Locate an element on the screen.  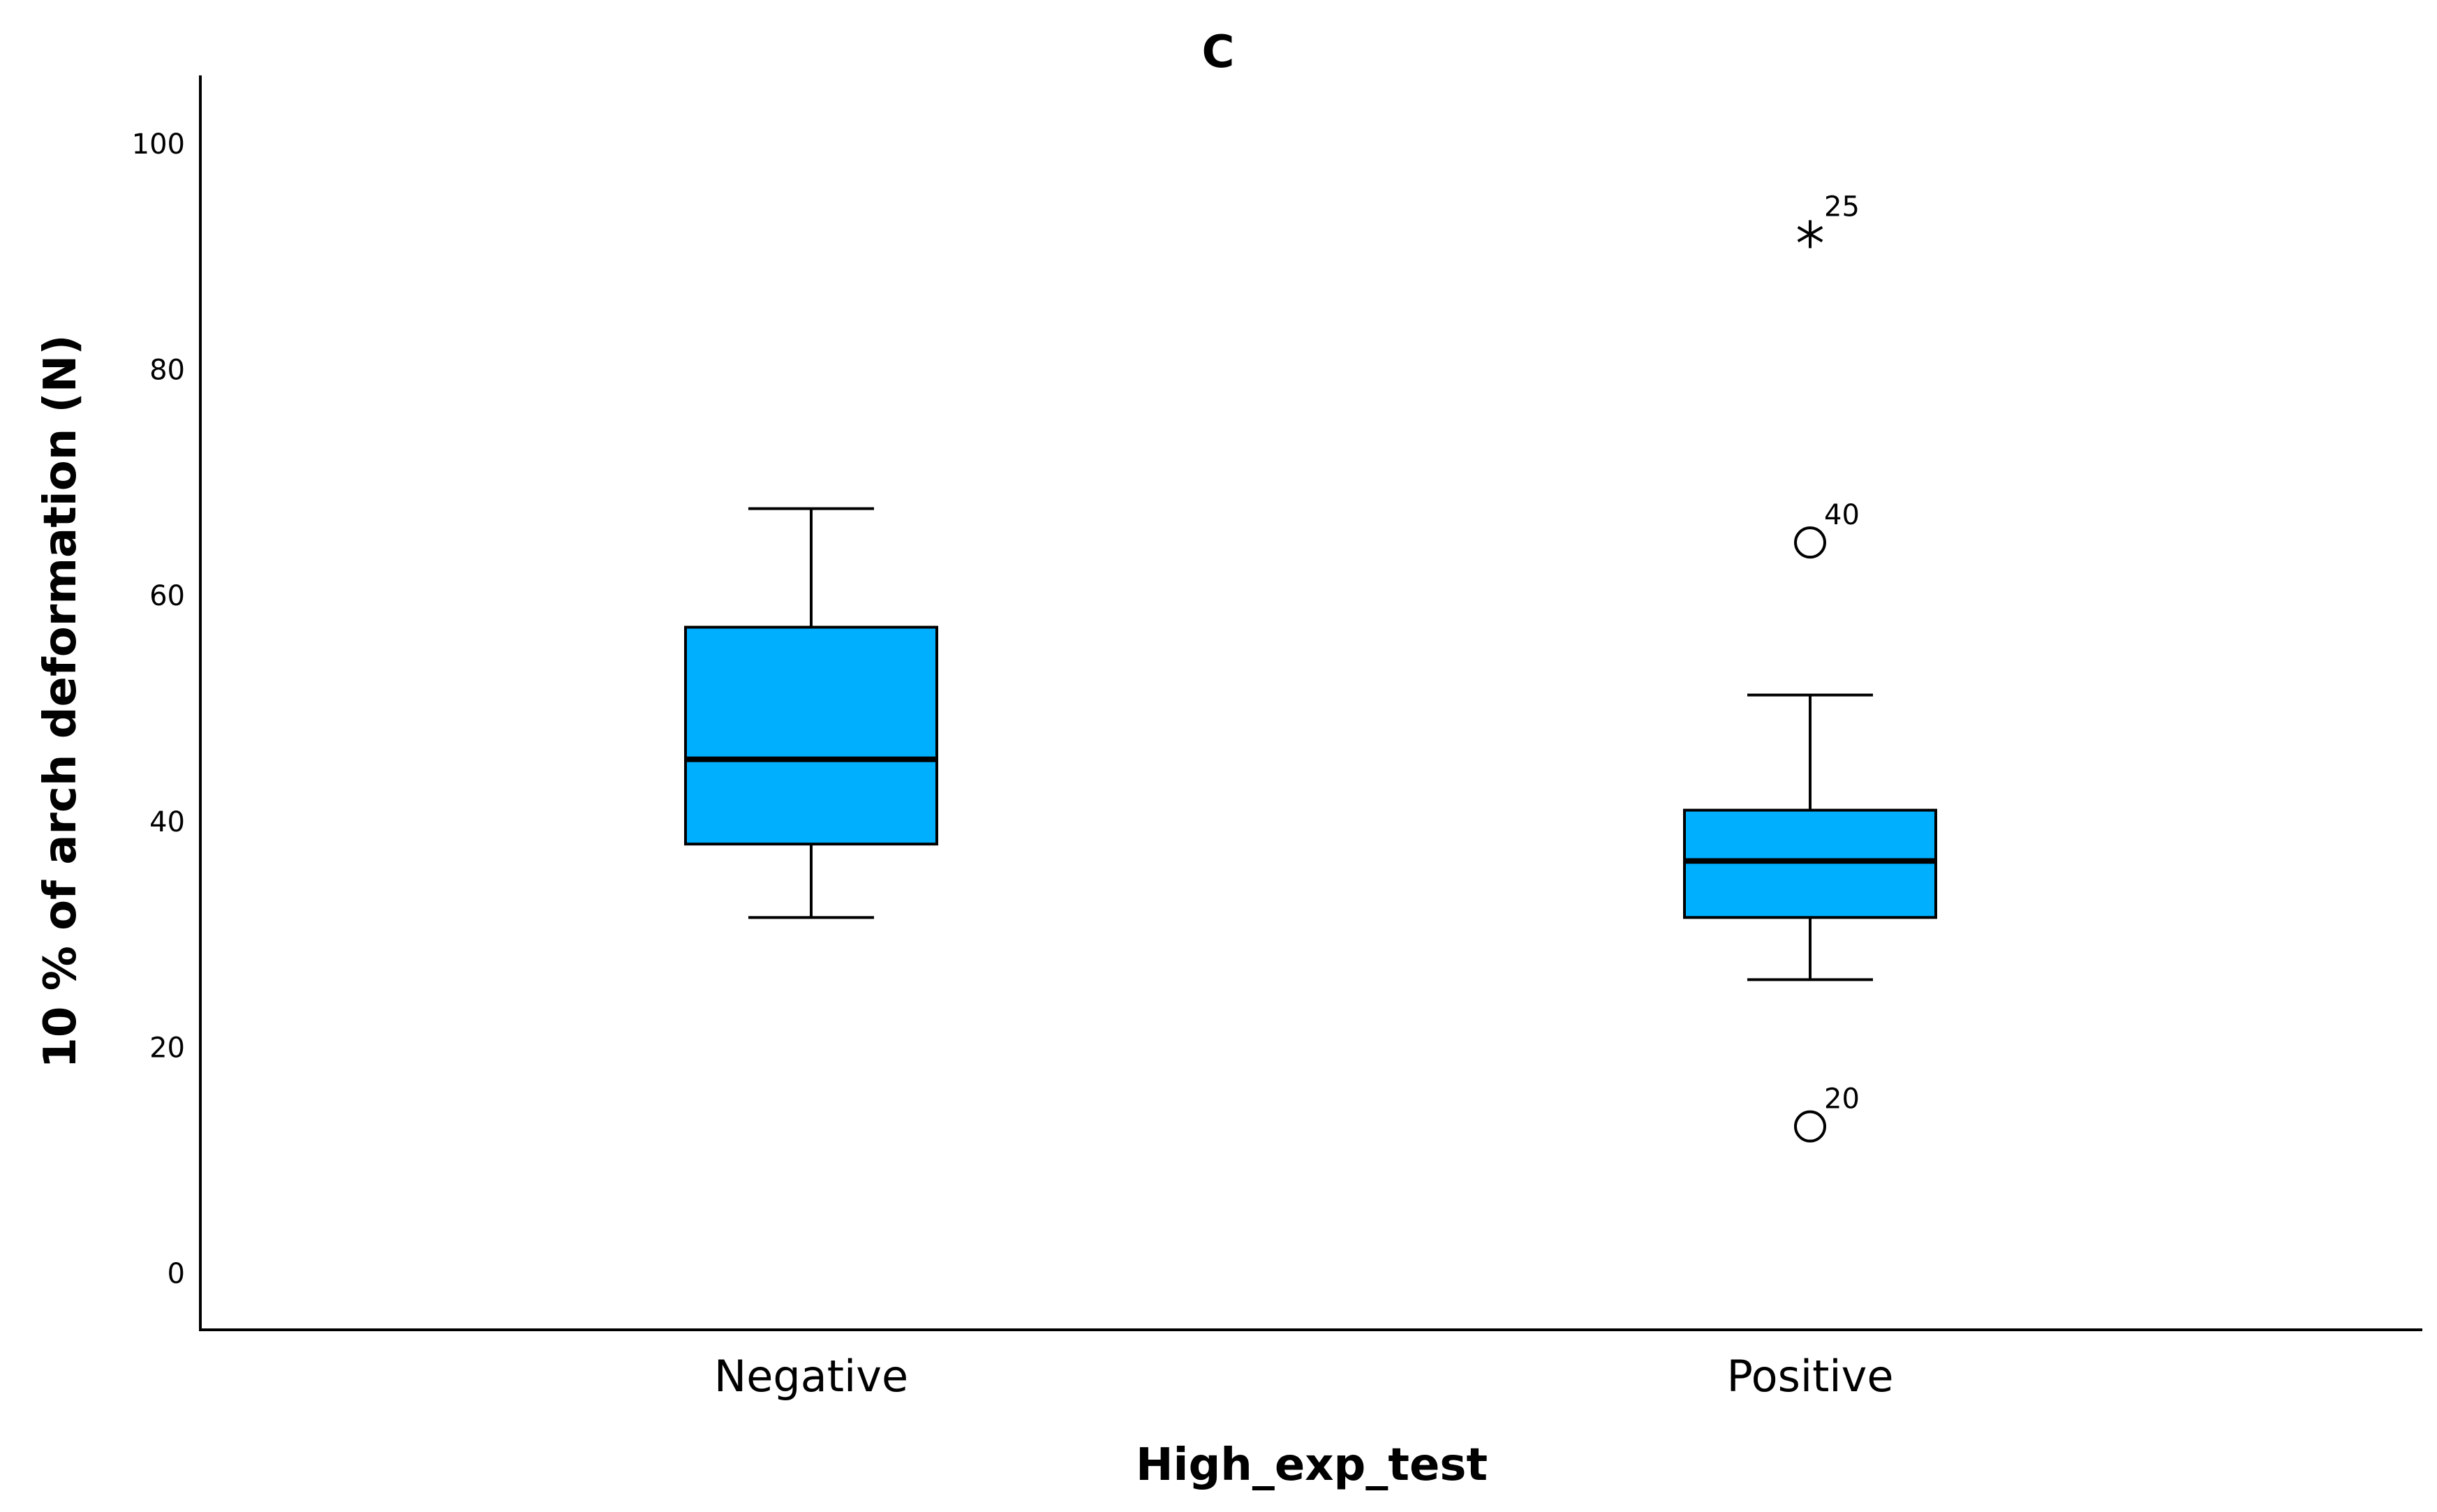
y-tick-label: 40 is located at coordinates (167, 822).